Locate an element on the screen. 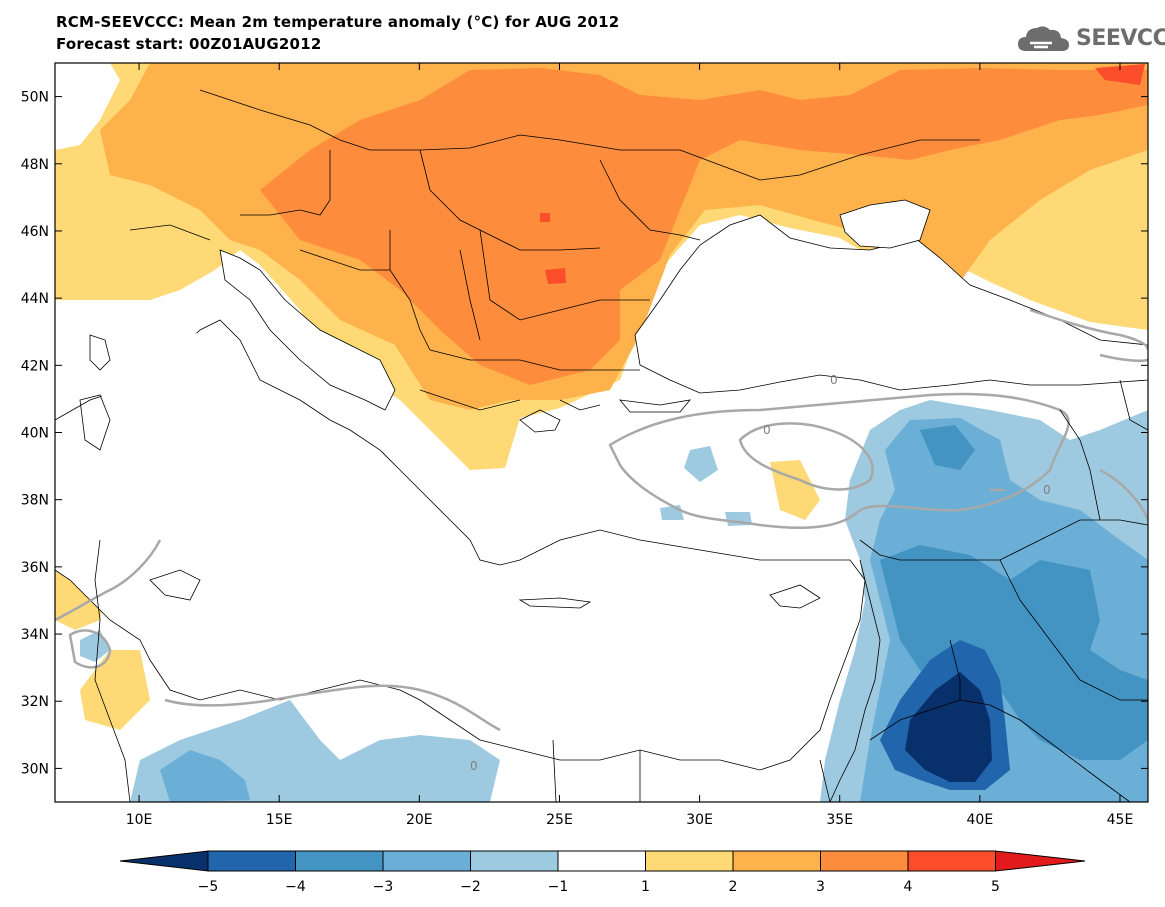  black-sea is located at coordinates (891, 304).